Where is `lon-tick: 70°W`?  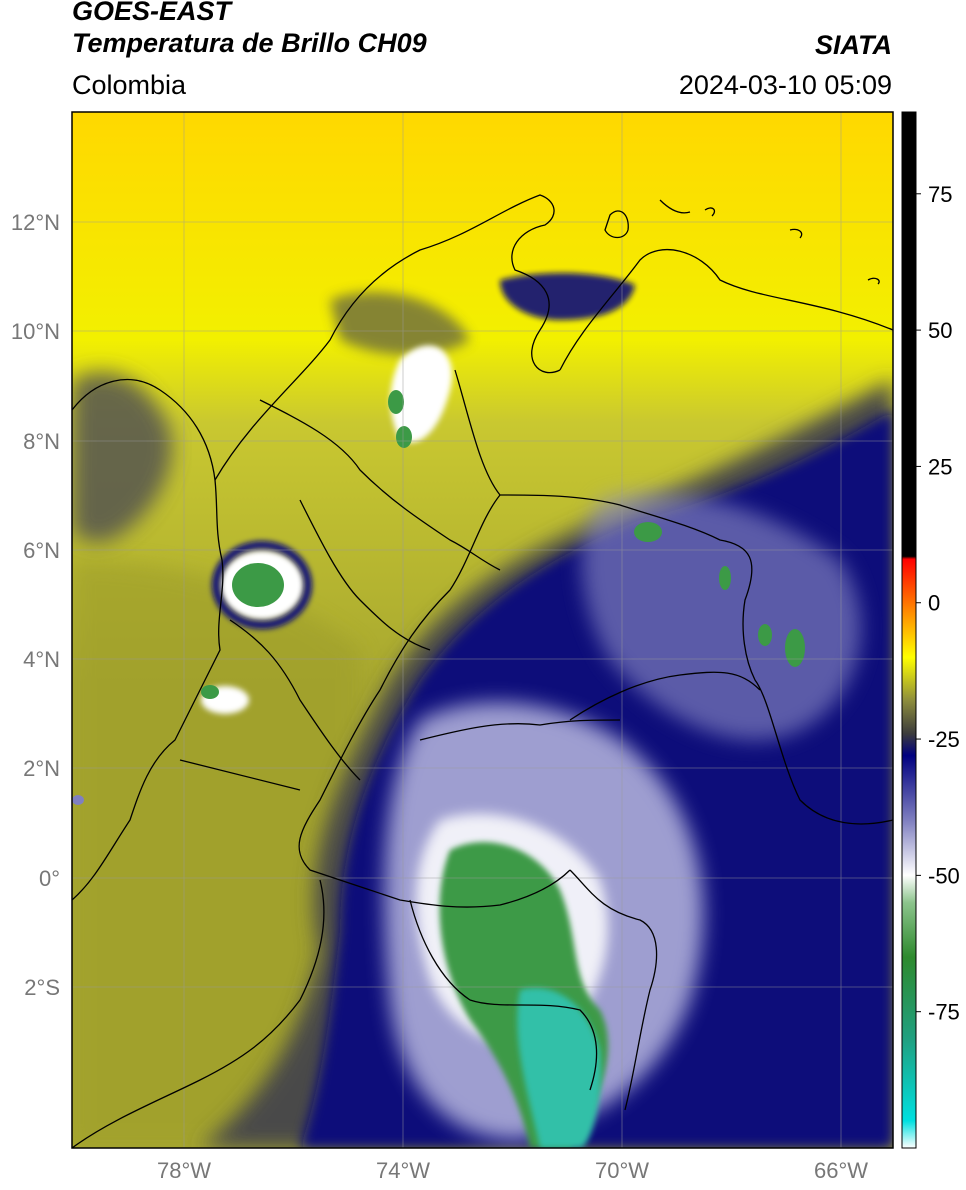
lon-tick: 70°W is located at coordinates (622, 1170).